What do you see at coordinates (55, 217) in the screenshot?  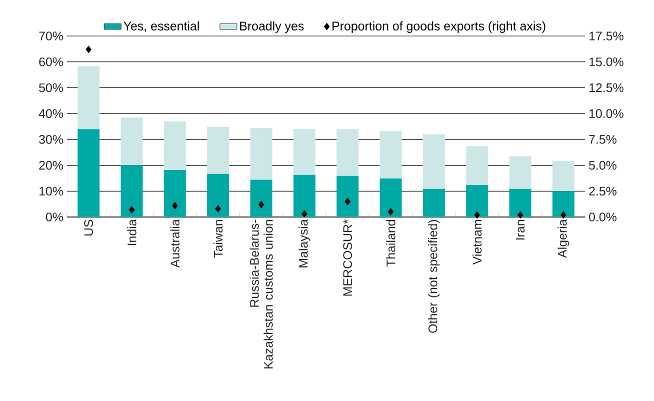 I see `y-tick-label: 0%` at bounding box center [55, 217].